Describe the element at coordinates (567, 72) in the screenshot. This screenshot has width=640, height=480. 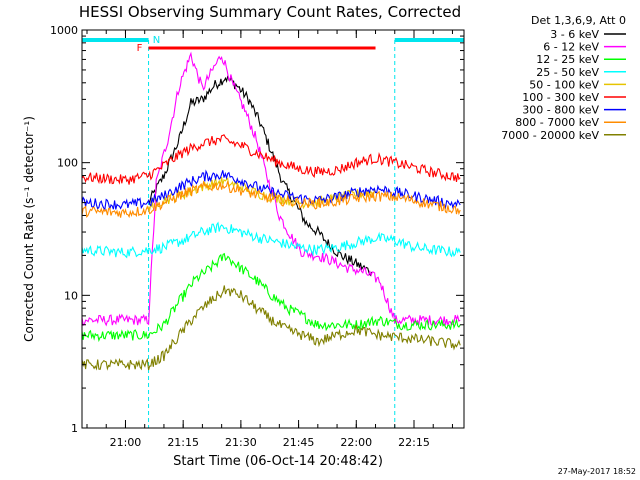
I see `legend-entry-label: 25 - 50 keV` at that location.